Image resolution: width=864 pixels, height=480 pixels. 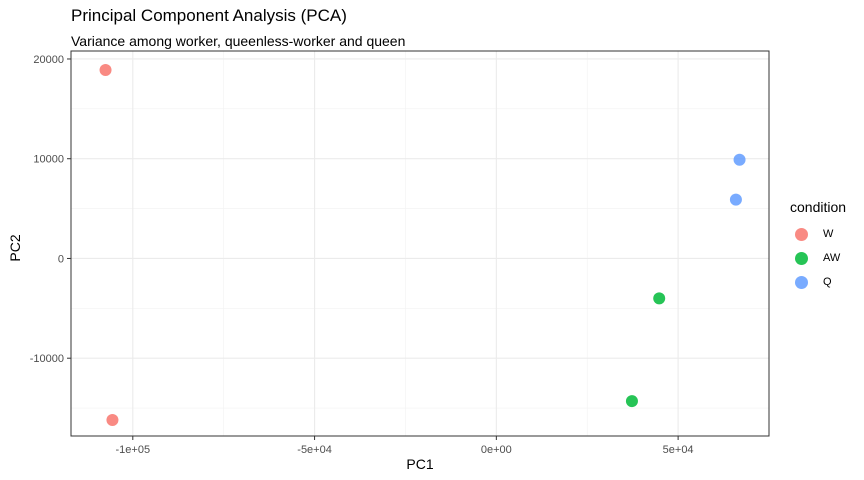 I want to click on legend-item-aw: AW, so click(x=818, y=258).